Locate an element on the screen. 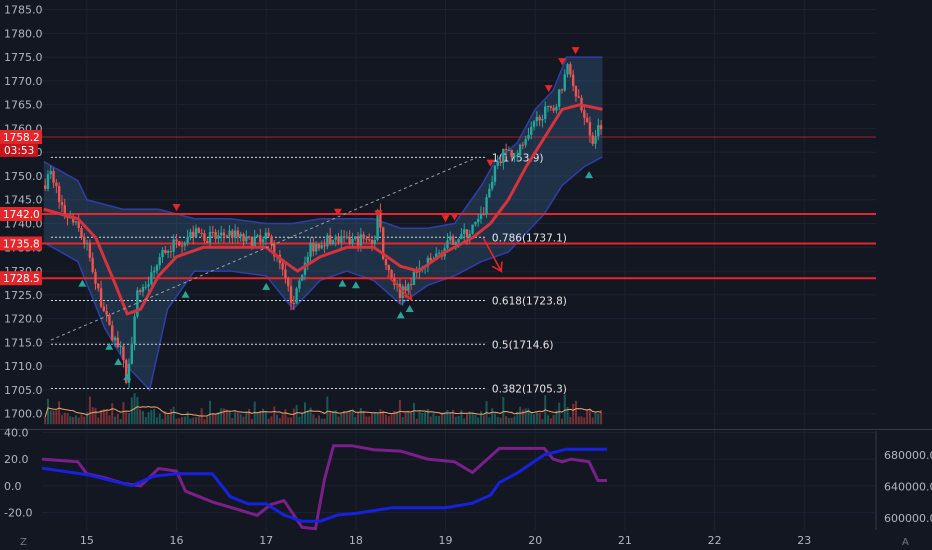 The image size is (932, 550). y-tick-label: 1770.0 is located at coordinates (23, 81).